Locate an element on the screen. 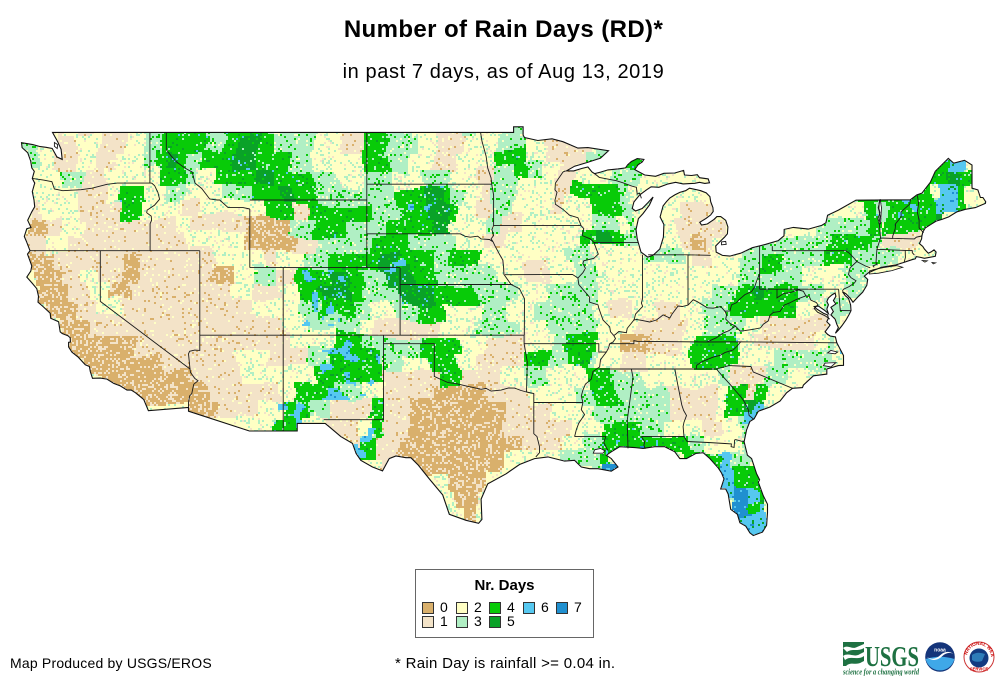 The width and height of the screenshot is (1007, 691). svg-text: noaa is located at coordinates (940, 651).